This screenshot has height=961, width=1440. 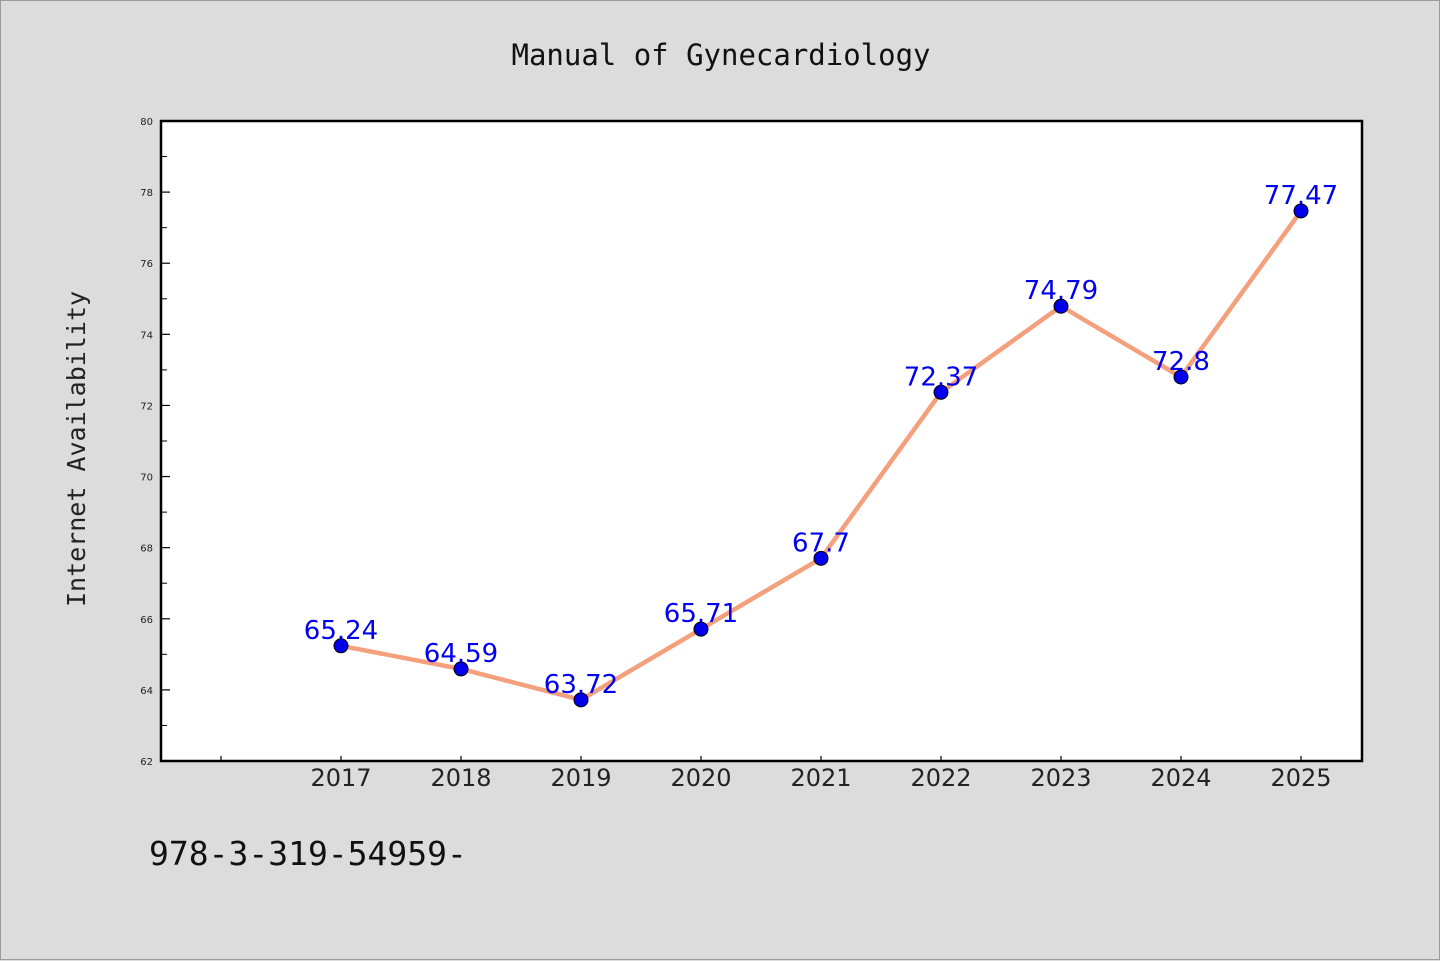 I want to click on data-label: 67.7, so click(x=821, y=543).